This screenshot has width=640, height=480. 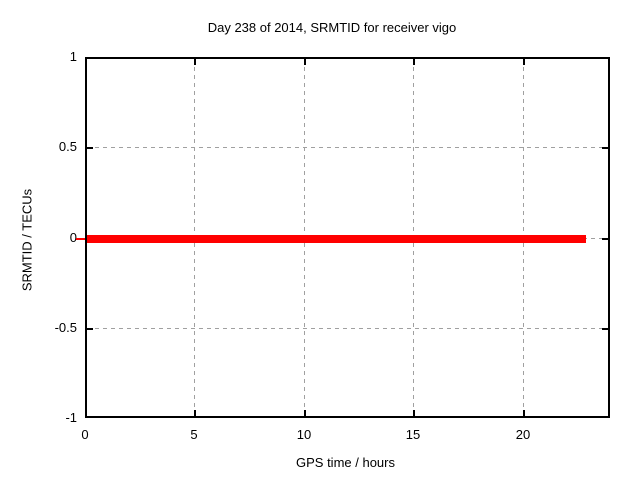 I want to click on data-line-start-cap, so click(x=80, y=239).